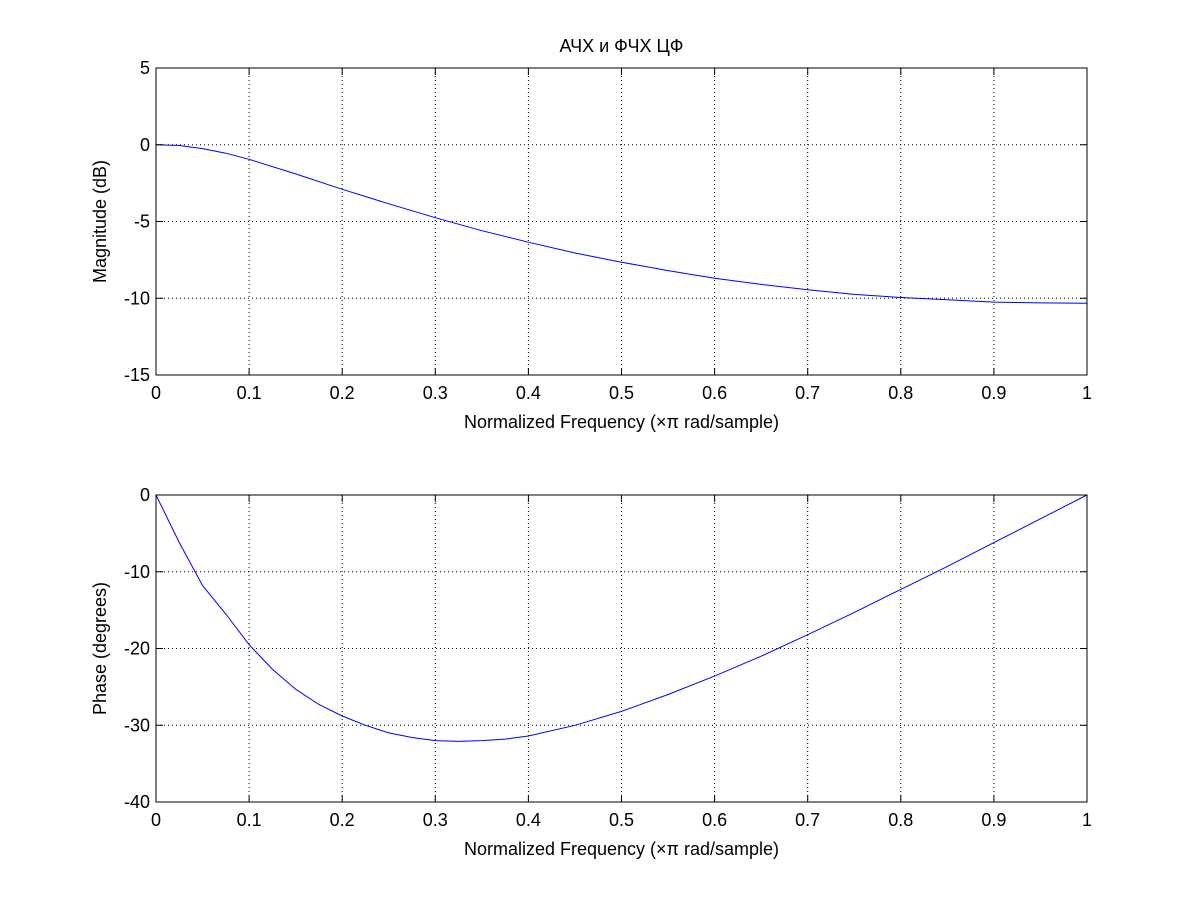 Image resolution: width=1201 pixels, height=901 pixels. What do you see at coordinates (993, 820) in the screenshot?
I see `phase-x-tick-label: 0.9` at bounding box center [993, 820].